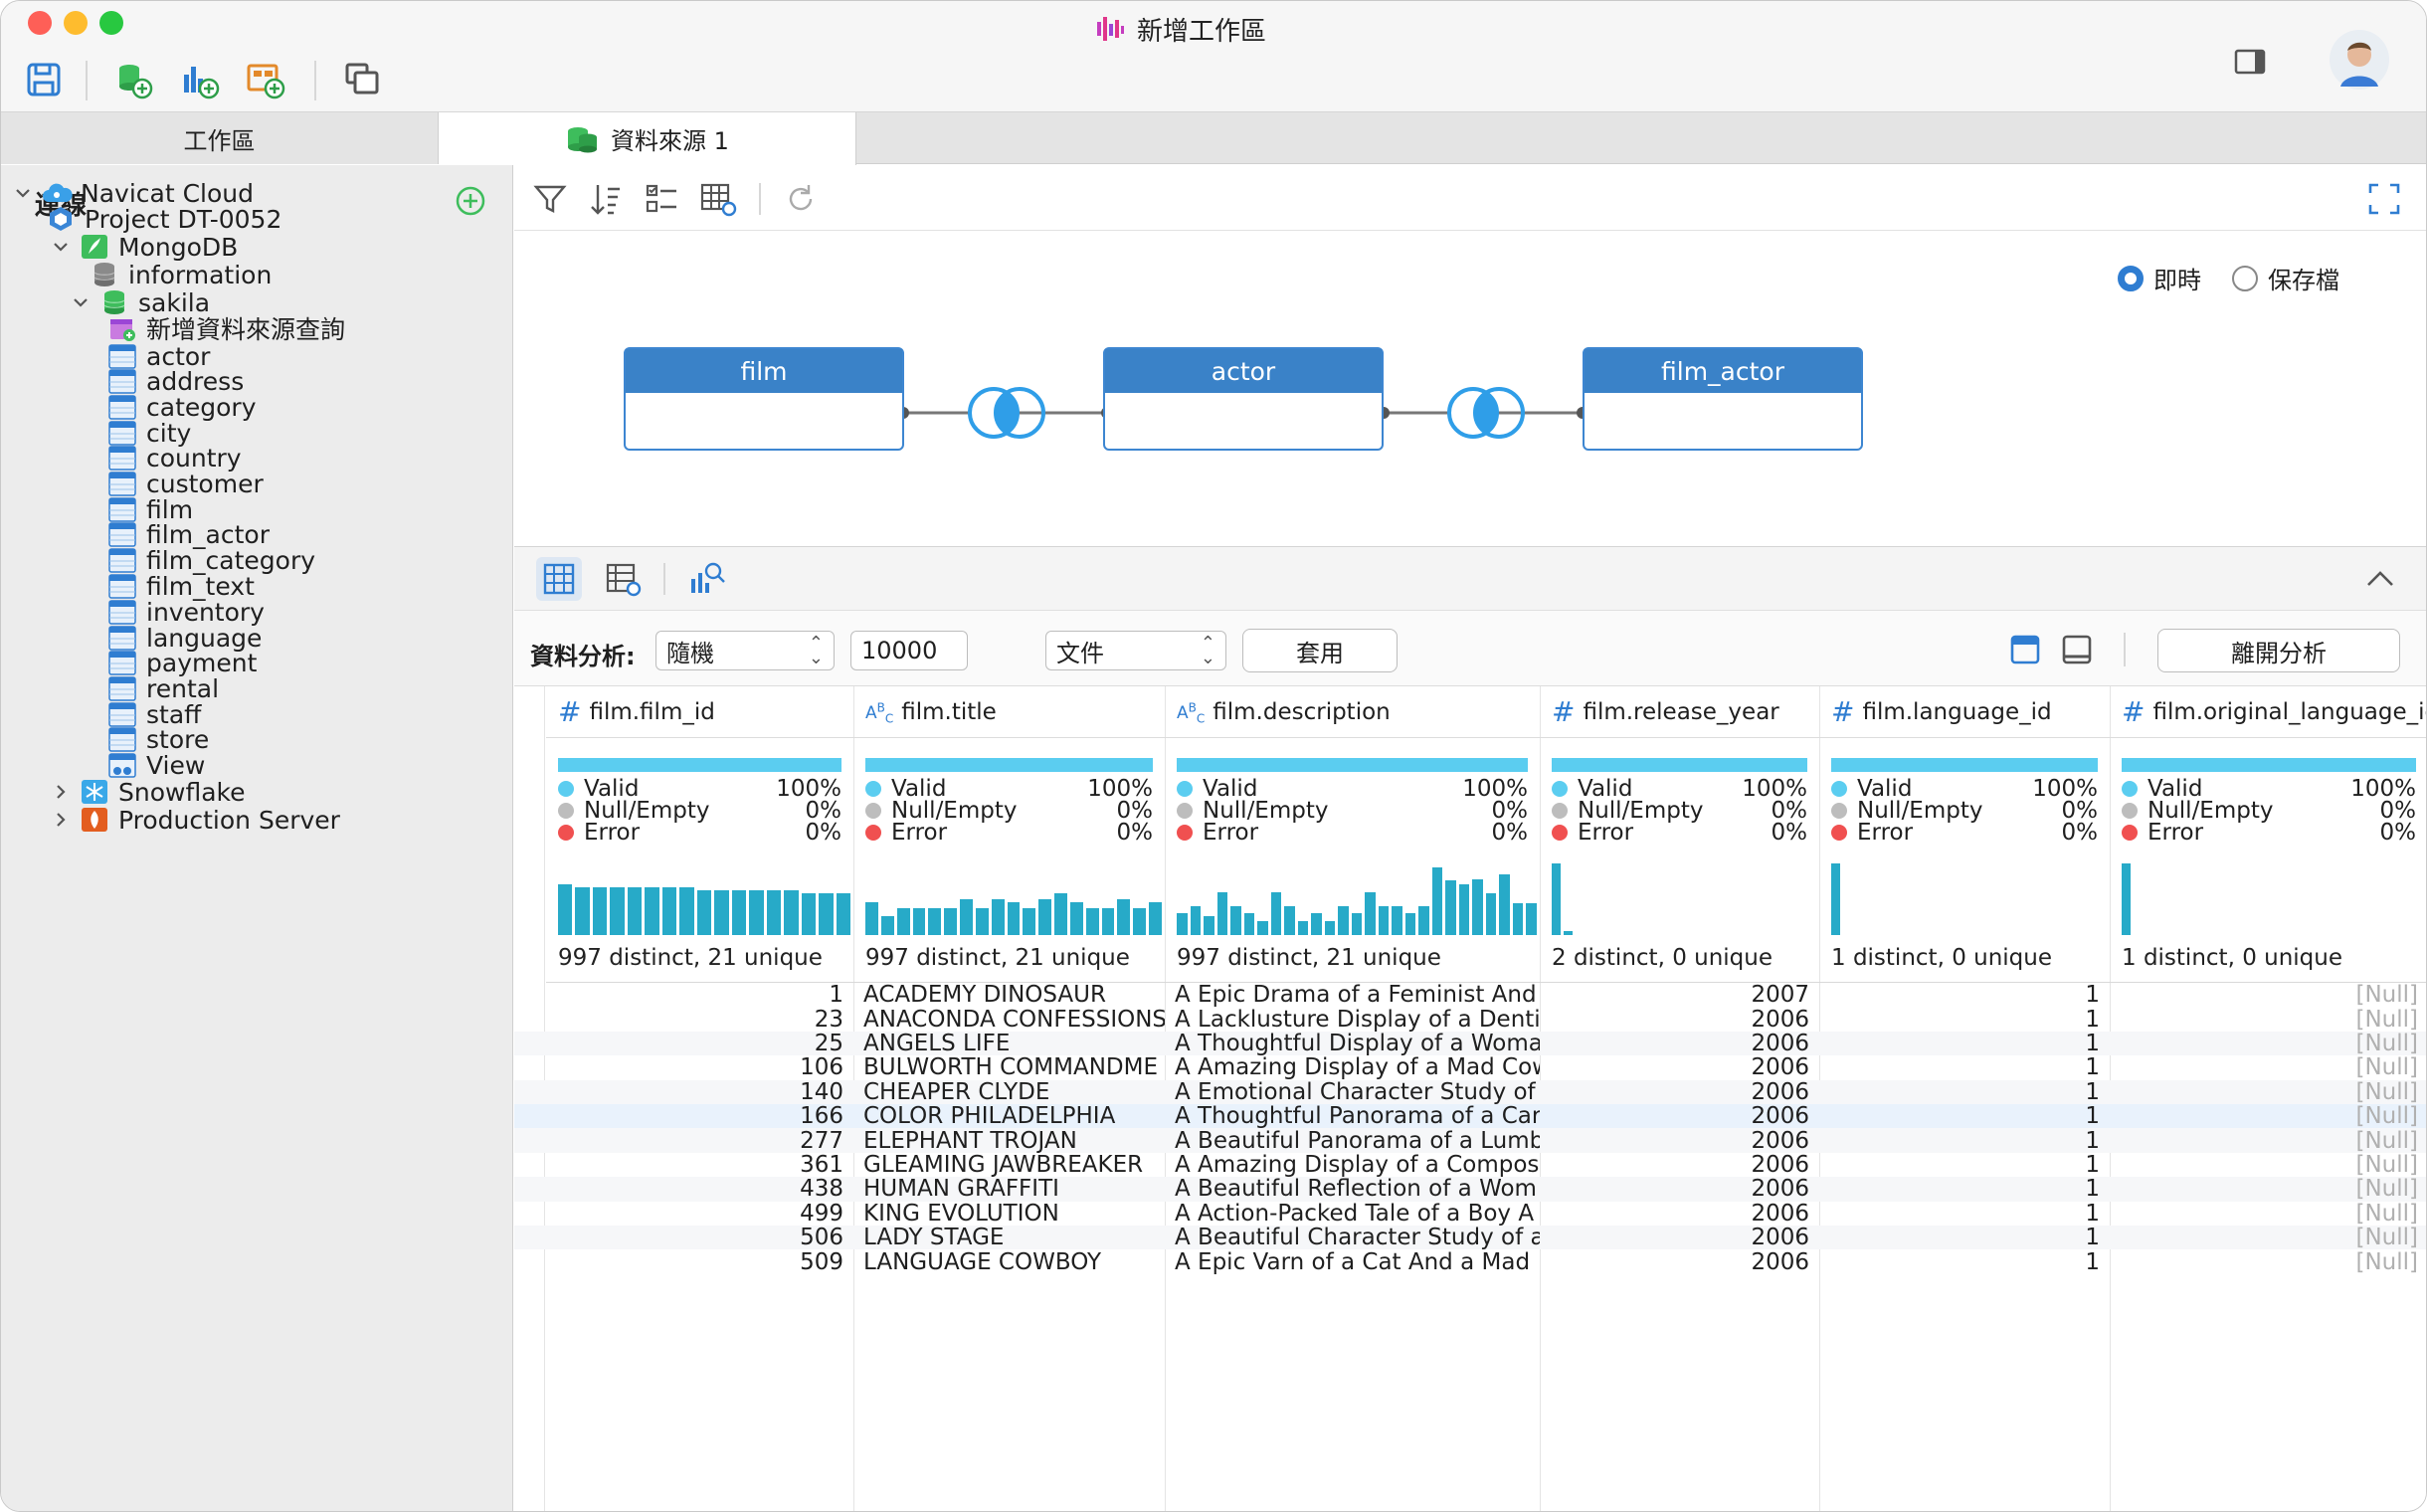 Image resolution: width=2427 pixels, height=1512 pixels. I want to click on table-cell: BULWORTH COMMANDME, so click(1011, 1067).